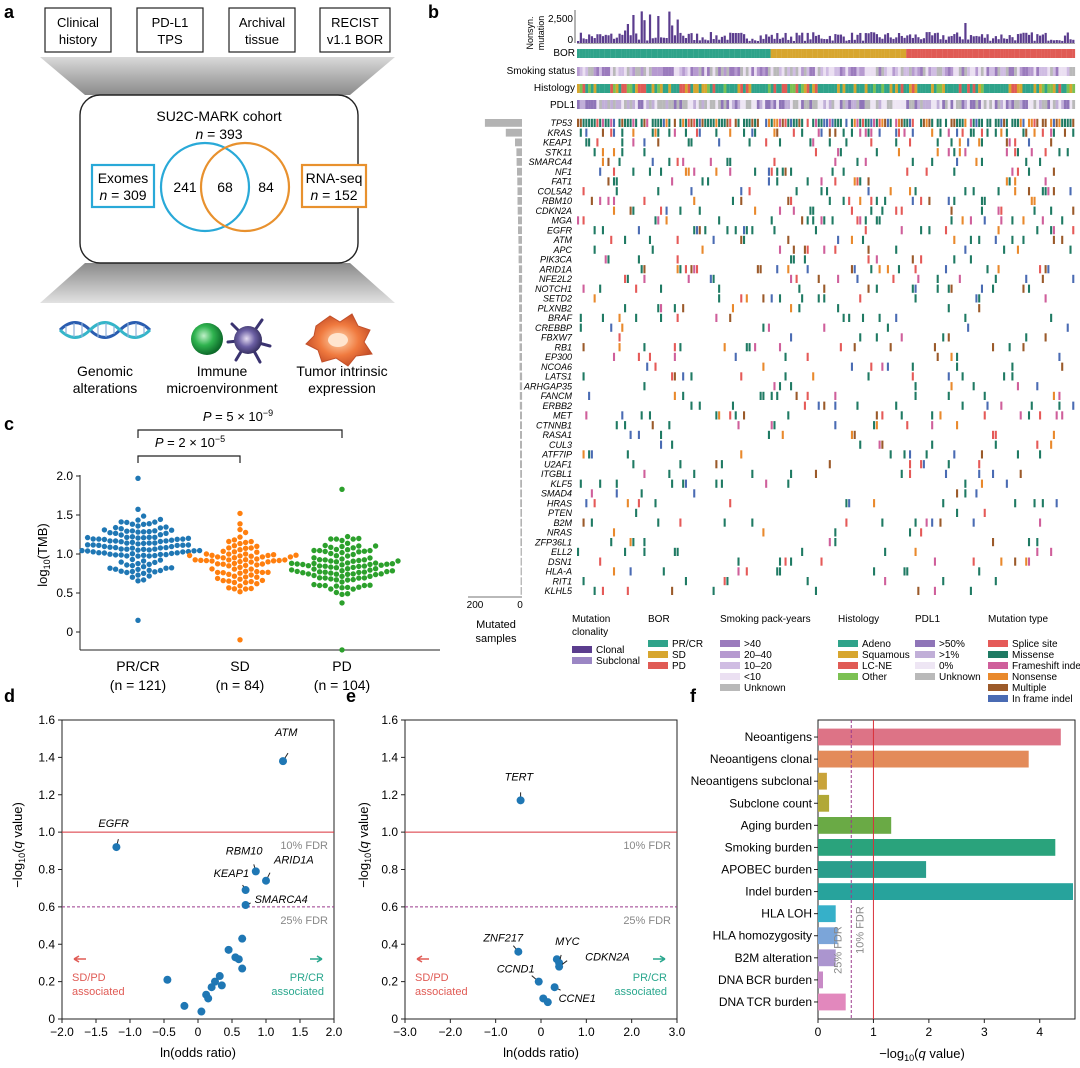 This screenshot has width=1080, height=1068. What do you see at coordinates (18, 845) in the screenshot?
I see `d-ylabel: −log10(q value)` at bounding box center [18, 845].